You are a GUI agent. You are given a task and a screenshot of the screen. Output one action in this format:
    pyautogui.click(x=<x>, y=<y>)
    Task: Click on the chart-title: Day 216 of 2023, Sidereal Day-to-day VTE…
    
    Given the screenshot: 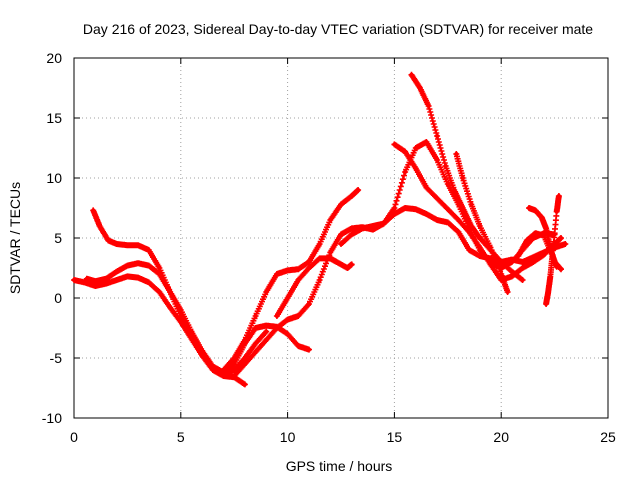 What is the action you would take?
    pyautogui.click(x=338, y=29)
    